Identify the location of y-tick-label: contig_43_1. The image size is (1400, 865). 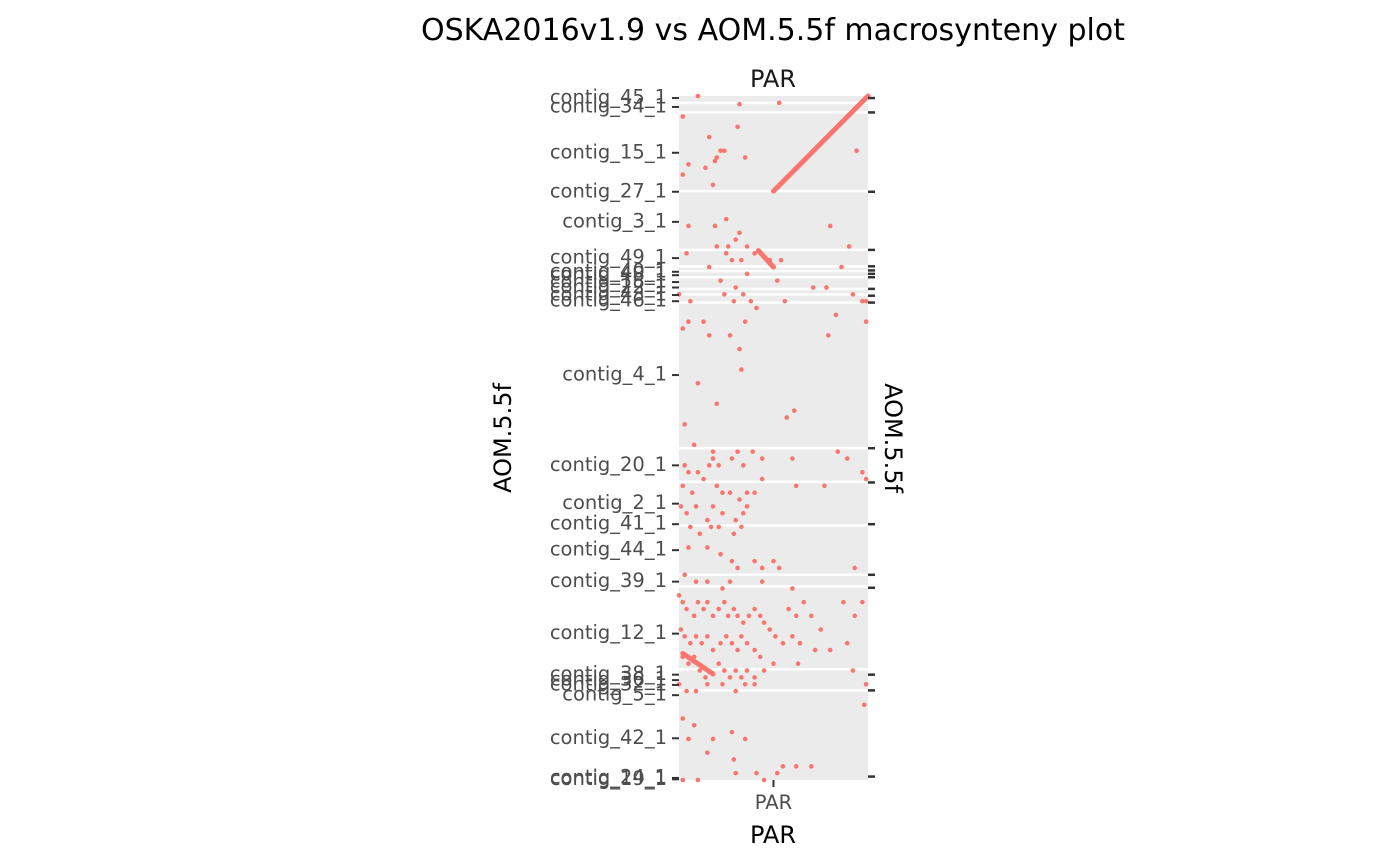
(608, 294).